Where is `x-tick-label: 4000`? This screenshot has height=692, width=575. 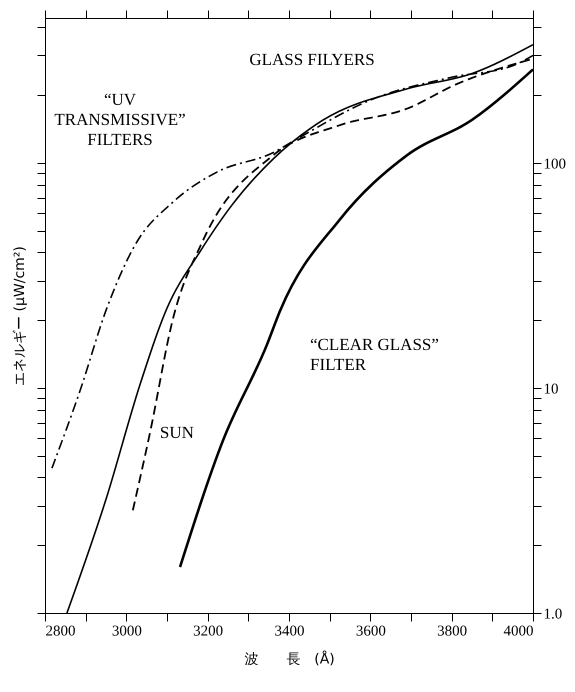 x-tick-label: 4000 is located at coordinates (519, 632).